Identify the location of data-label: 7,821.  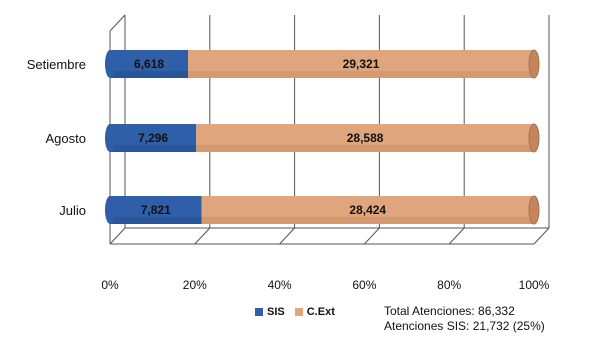
(156, 210).